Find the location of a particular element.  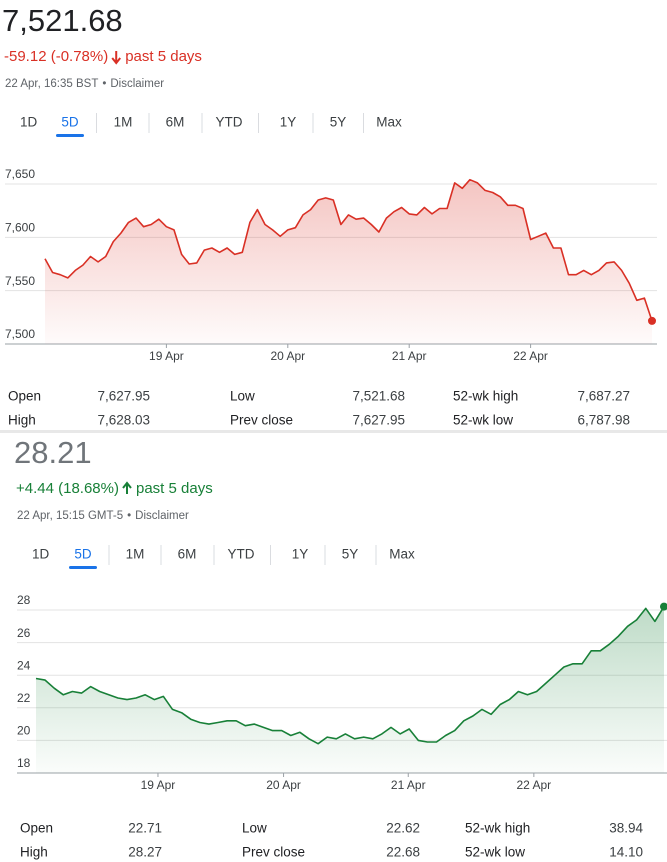

timestamp: 22 Apr, 15:15 GMT-5 • Disclaimer is located at coordinates (103, 516).